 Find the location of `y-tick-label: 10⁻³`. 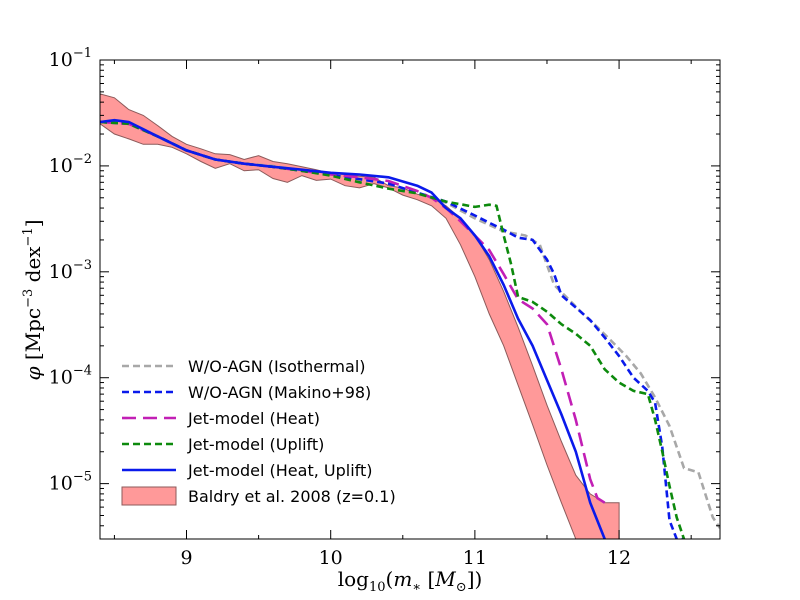

y-tick-label: 10⁻³ is located at coordinates (70, 270).